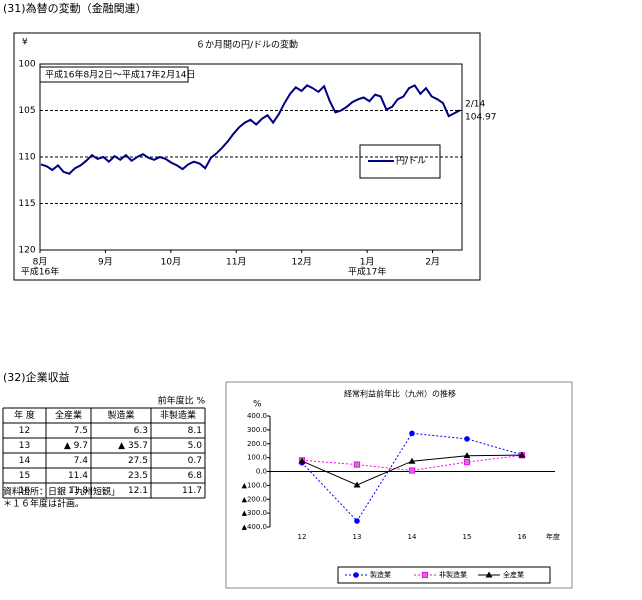  What do you see at coordinates (254, 527) in the screenshot?
I see `y-tick-label: ▲400.0` at bounding box center [254, 527].